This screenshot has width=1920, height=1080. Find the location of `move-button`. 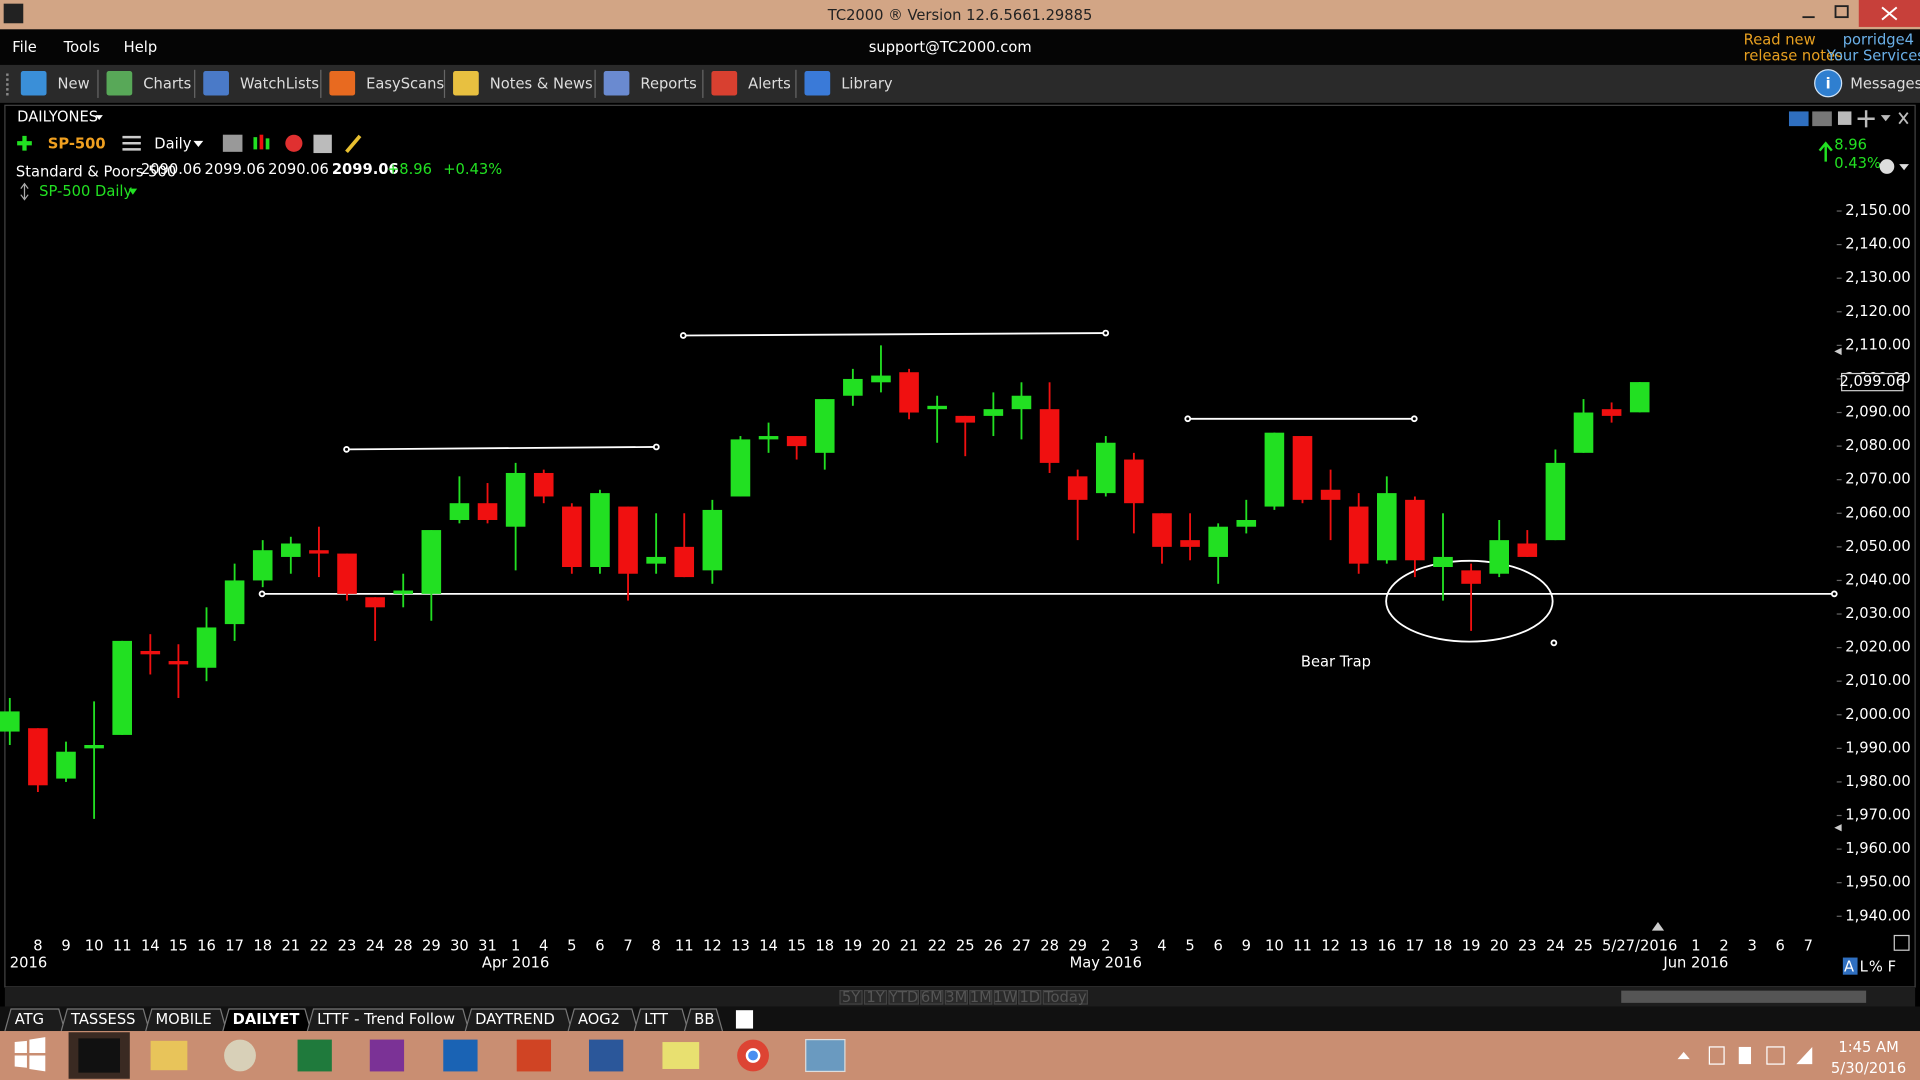

move-button is located at coordinates (1866, 119).